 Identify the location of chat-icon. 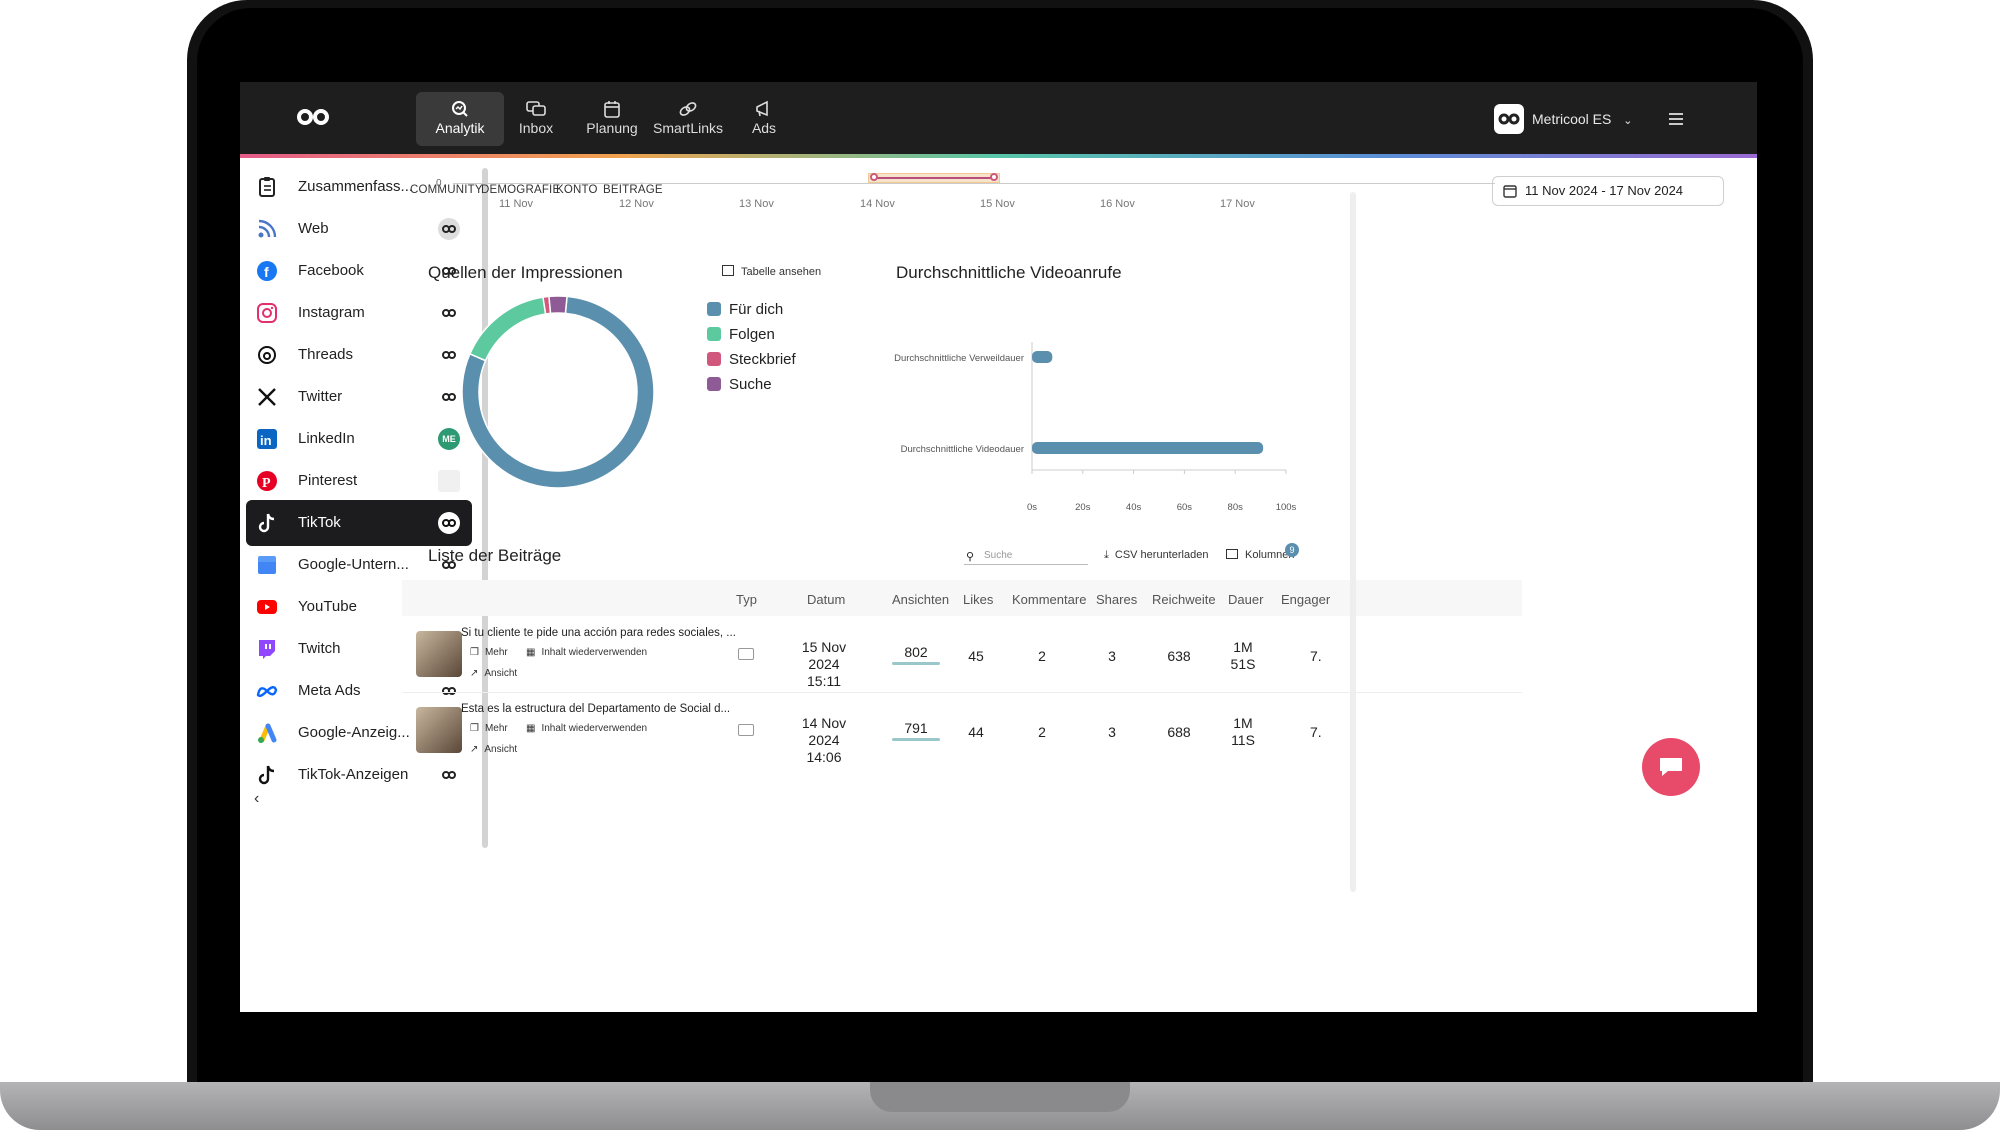
(1671, 767).